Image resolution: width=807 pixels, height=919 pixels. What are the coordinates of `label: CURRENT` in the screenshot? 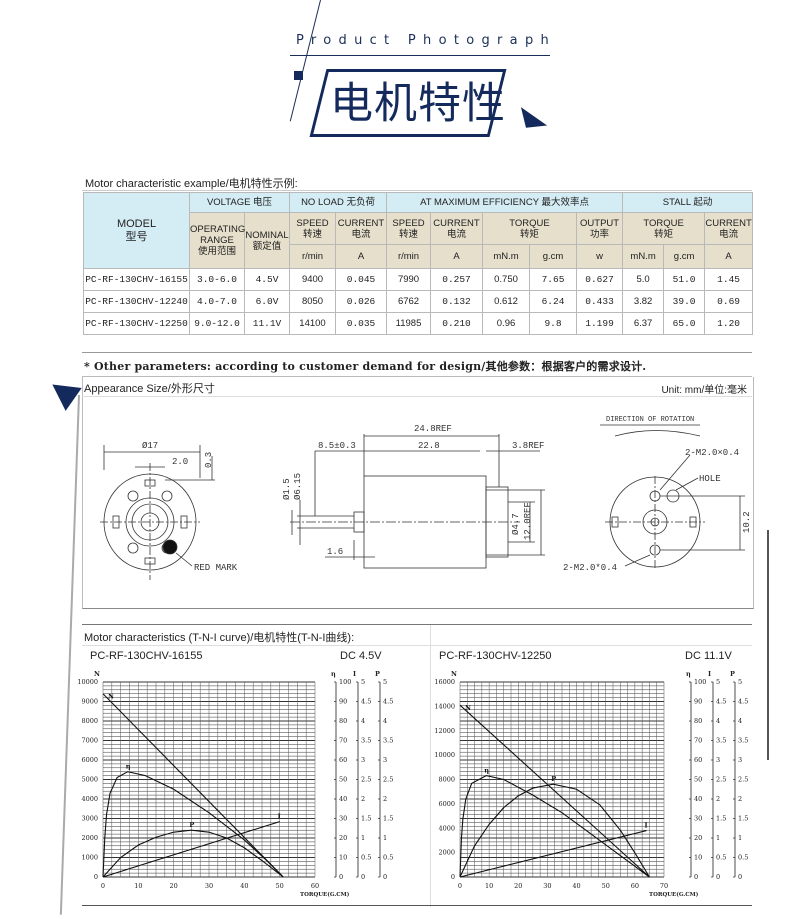 It's located at (361, 223).